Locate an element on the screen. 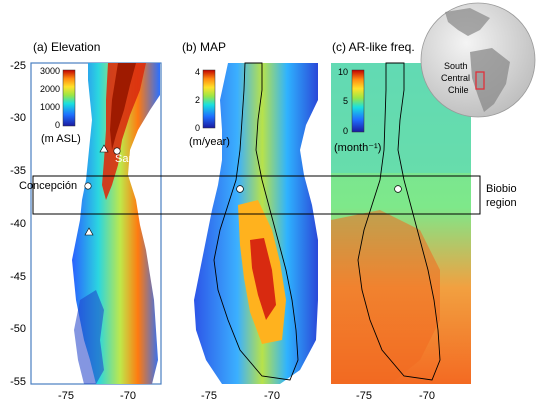 This screenshot has height=404, width=550. santiago-marker is located at coordinates (117, 151).